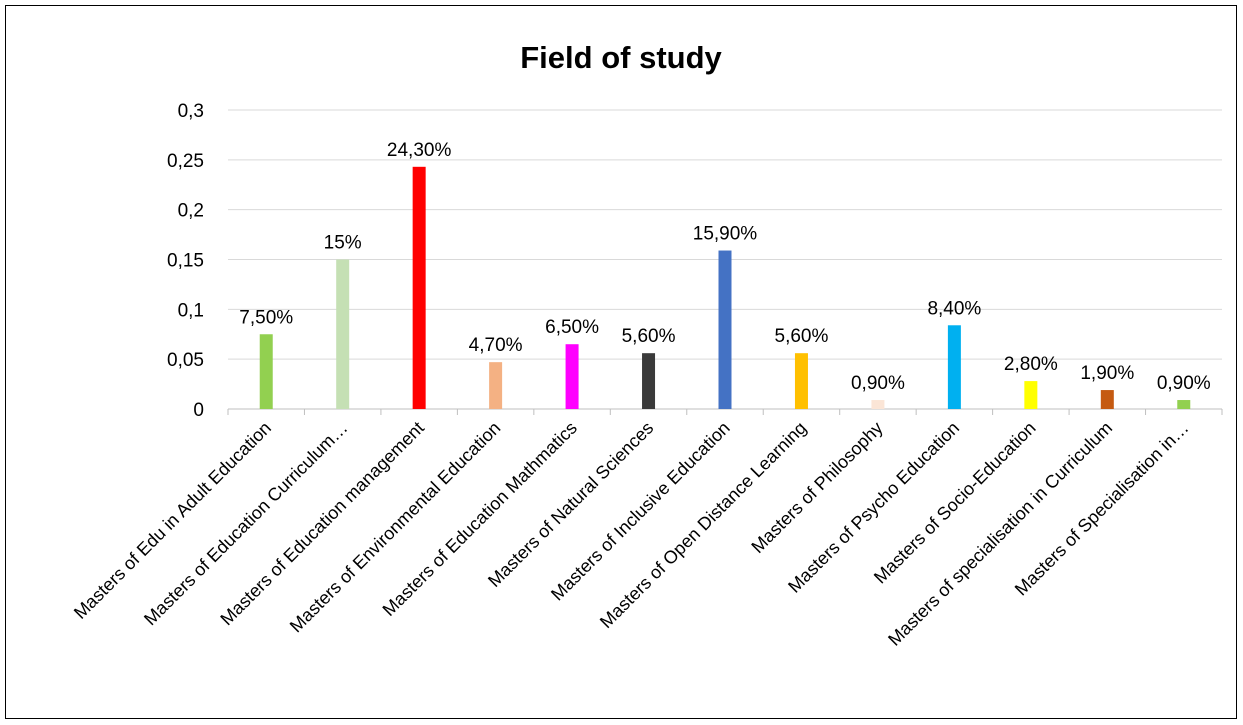  I want to click on y-axis: 0 0,05 0,1 0,15 0,2 0,25 0,3, so click(185, 261).